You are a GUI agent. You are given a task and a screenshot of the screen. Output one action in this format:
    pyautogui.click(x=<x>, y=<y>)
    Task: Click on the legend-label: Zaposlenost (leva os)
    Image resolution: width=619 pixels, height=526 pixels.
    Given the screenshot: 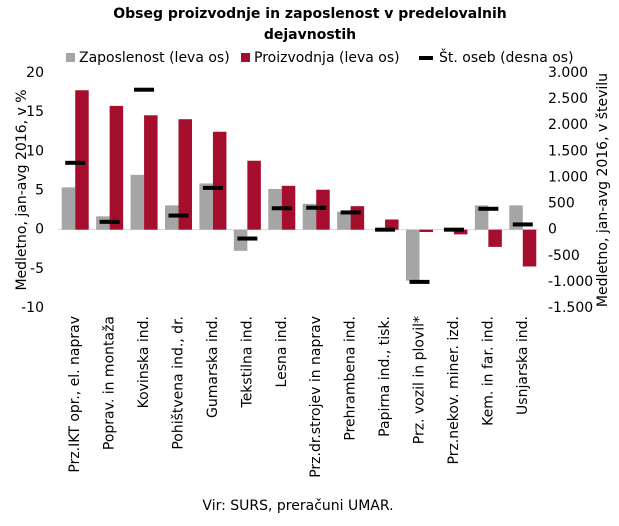 What is the action you would take?
    pyautogui.click(x=154, y=58)
    